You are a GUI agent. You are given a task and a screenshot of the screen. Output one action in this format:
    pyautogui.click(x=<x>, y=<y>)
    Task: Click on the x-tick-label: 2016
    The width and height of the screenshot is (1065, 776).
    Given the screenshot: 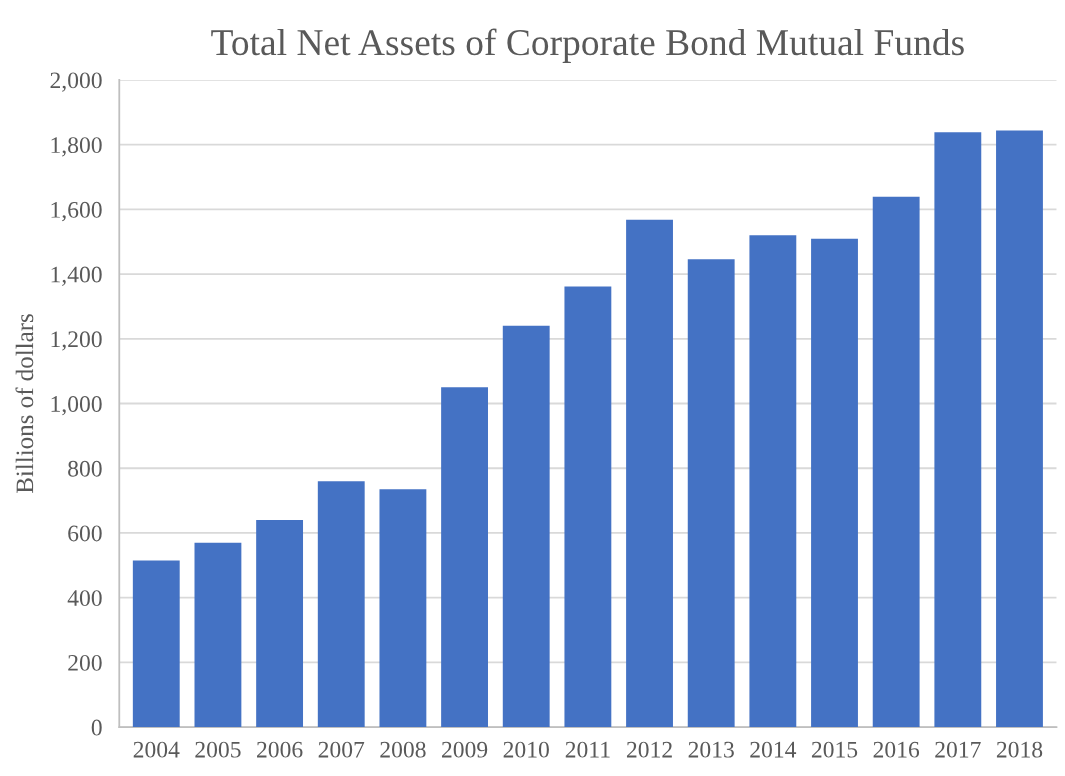 What is the action you would take?
    pyautogui.click(x=896, y=749)
    